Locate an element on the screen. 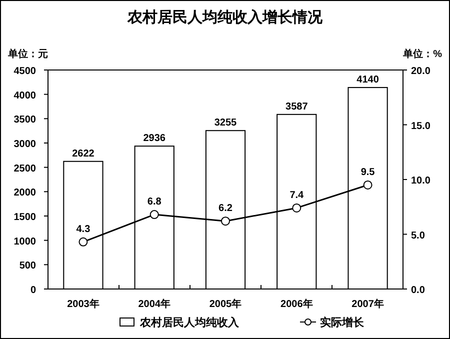 This screenshot has width=450, height=339. data-label: 6.8 is located at coordinates (154, 202).